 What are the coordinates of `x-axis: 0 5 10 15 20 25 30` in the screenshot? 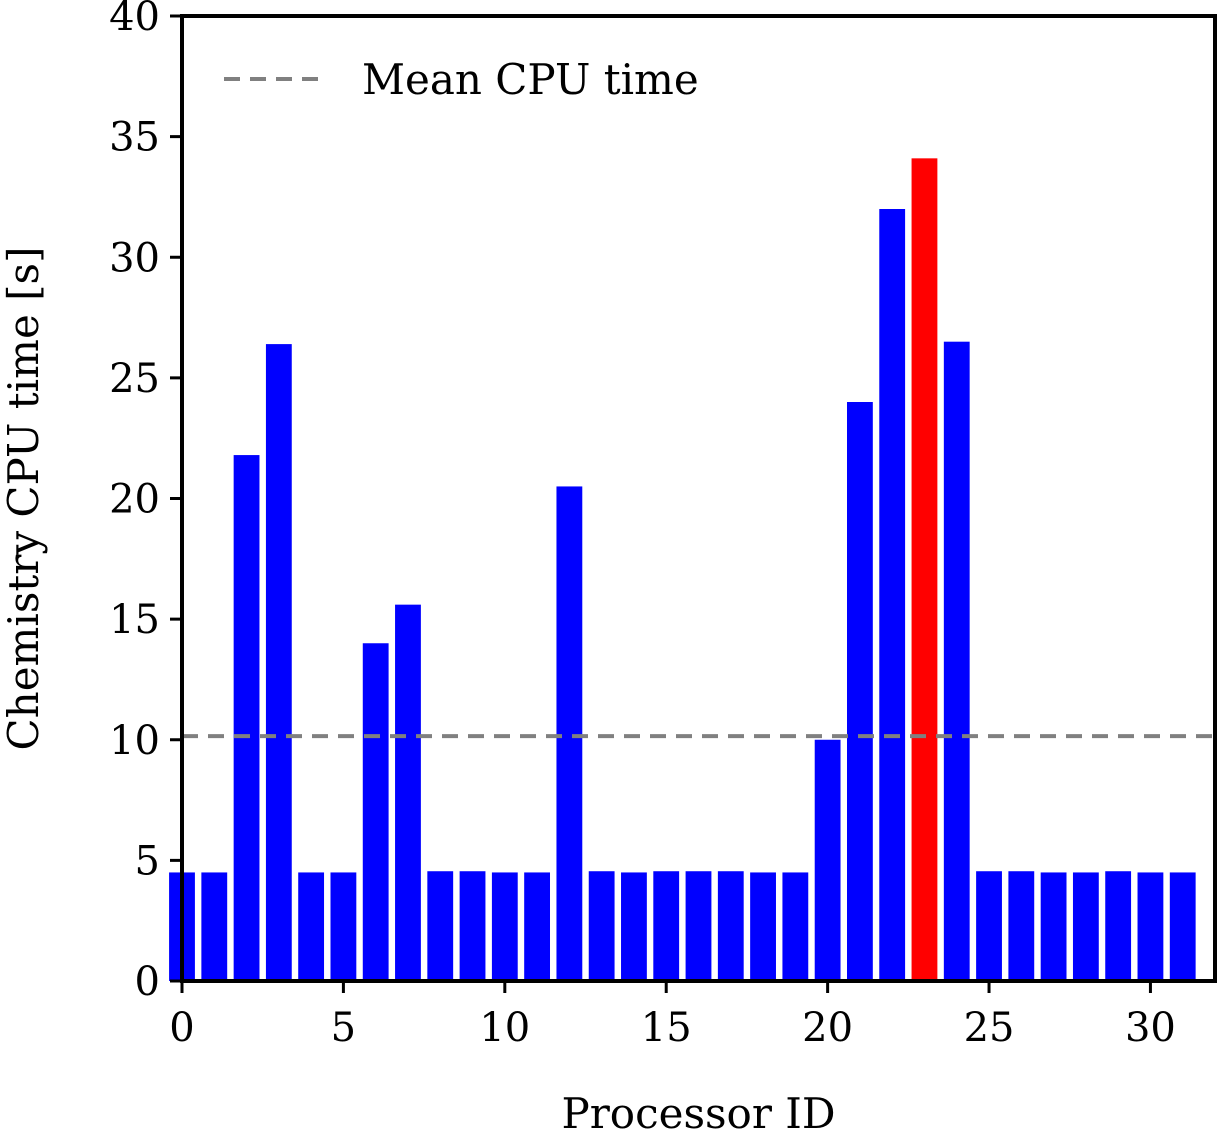 It's located at (672, 1016).